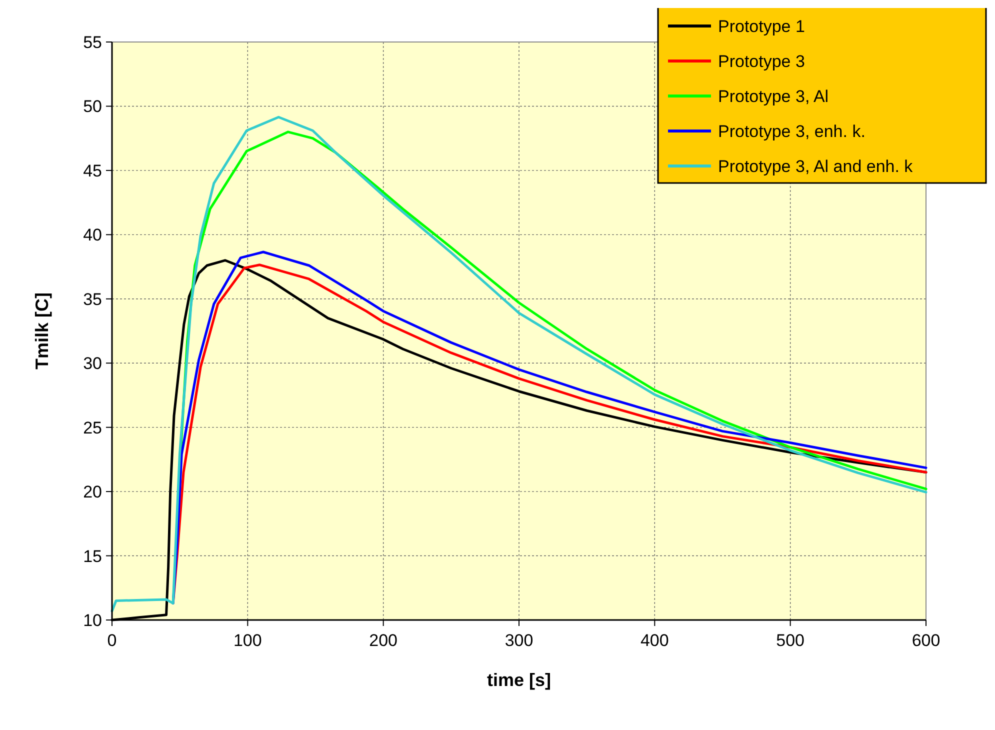  I want to click on y-tick-label: 50, so click(92, 106).